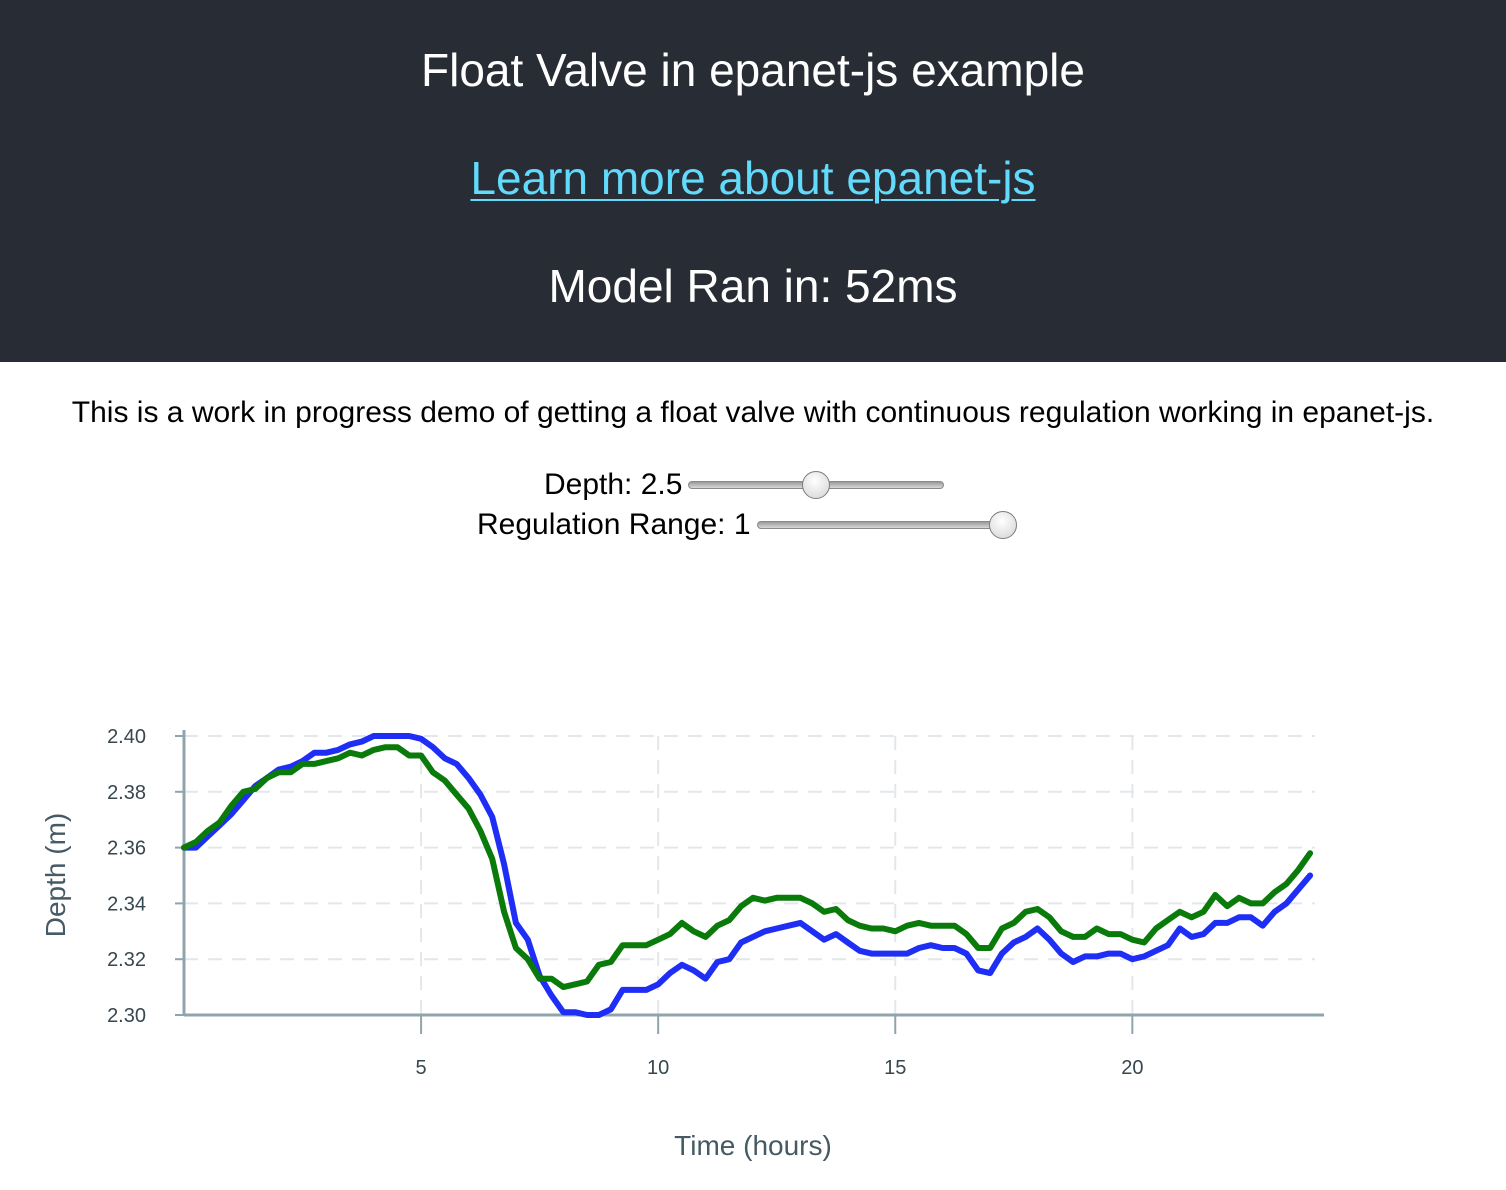  What do you see at coordinates (126, 849) in the screenshot?
I see `y-tick-label: 2.36` at bounding box center [126, 849].